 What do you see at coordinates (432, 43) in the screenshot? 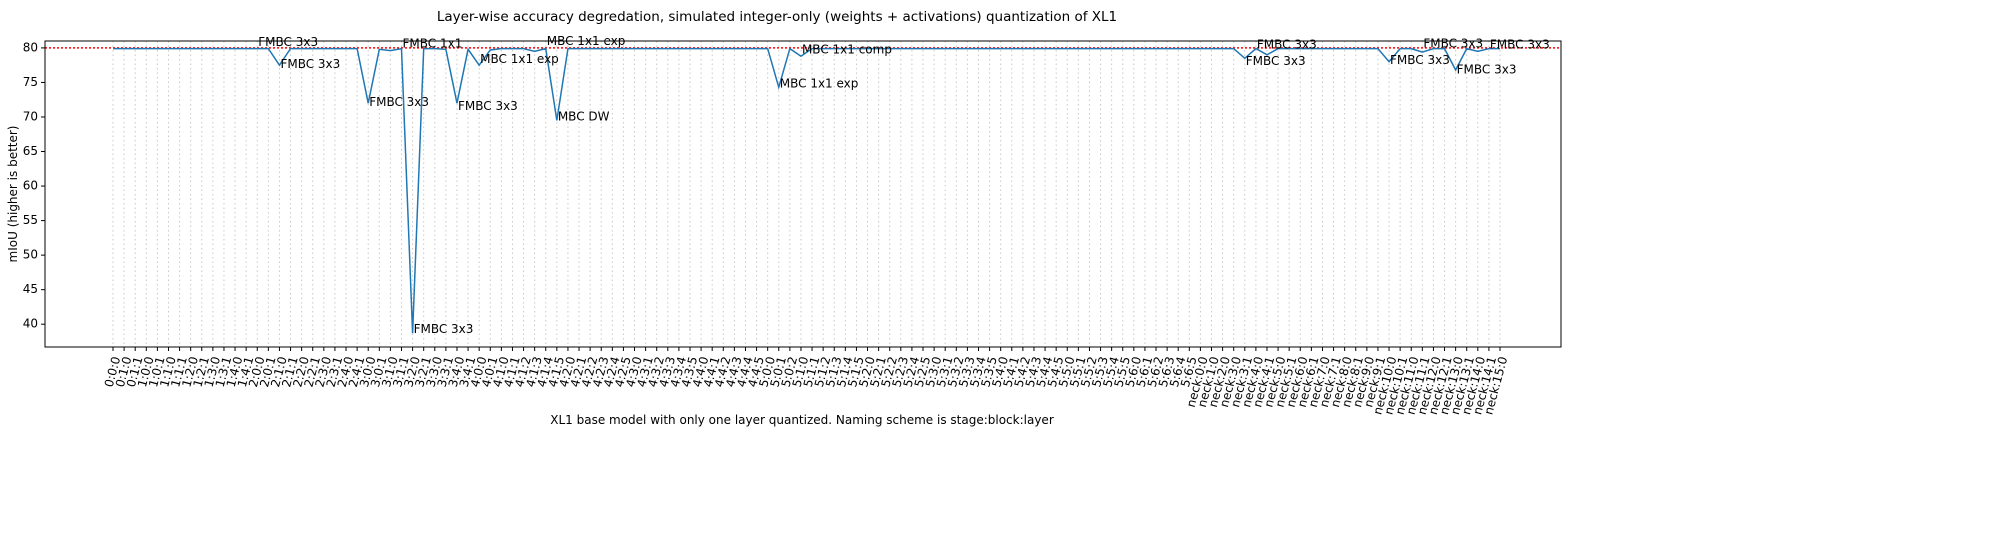
I see `annotation: FMBC 1x1` at bounding box center [432, 43].